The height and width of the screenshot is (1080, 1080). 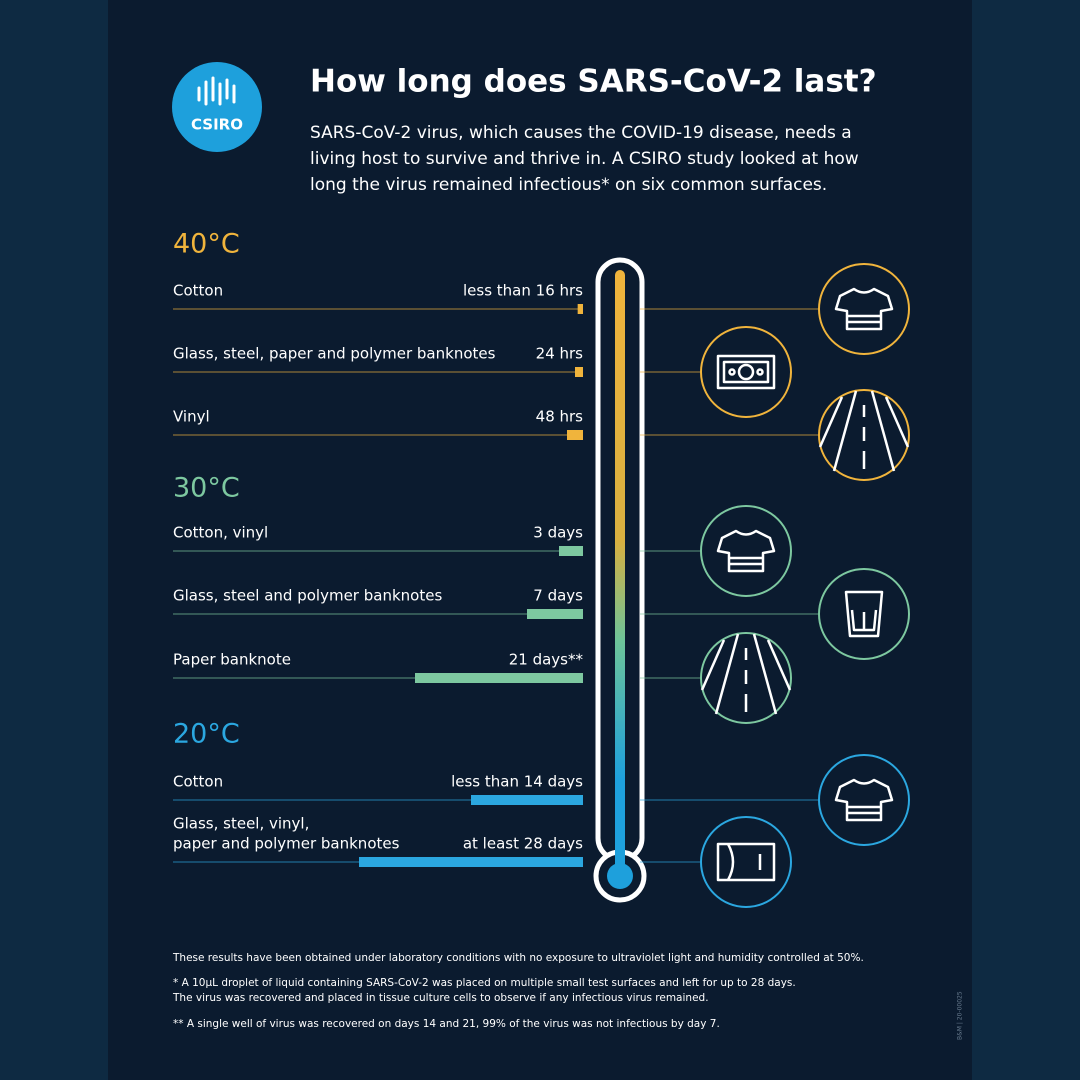 What do you see at coordinates (206, 488) in the screenshot?
I see `section-heading: 30°C` at bounding box center [206, 488].